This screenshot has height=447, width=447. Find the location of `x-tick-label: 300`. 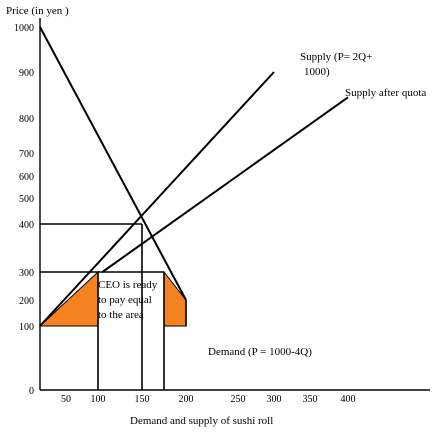

x-tick-label: 300 is located at coordinates (274, 399).